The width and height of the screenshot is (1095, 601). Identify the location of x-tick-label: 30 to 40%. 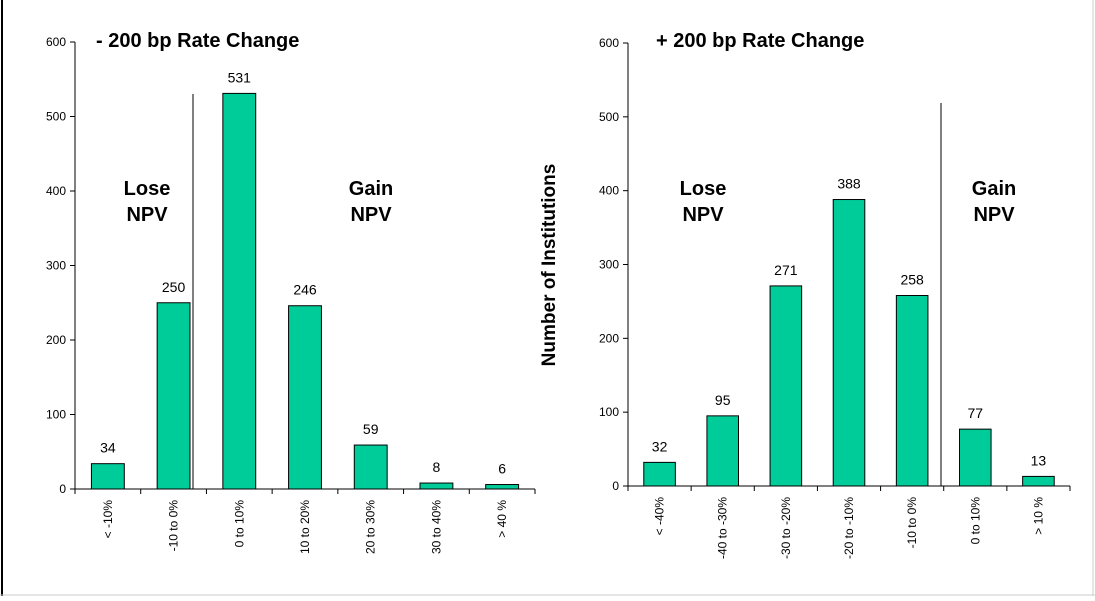
(436, 527).